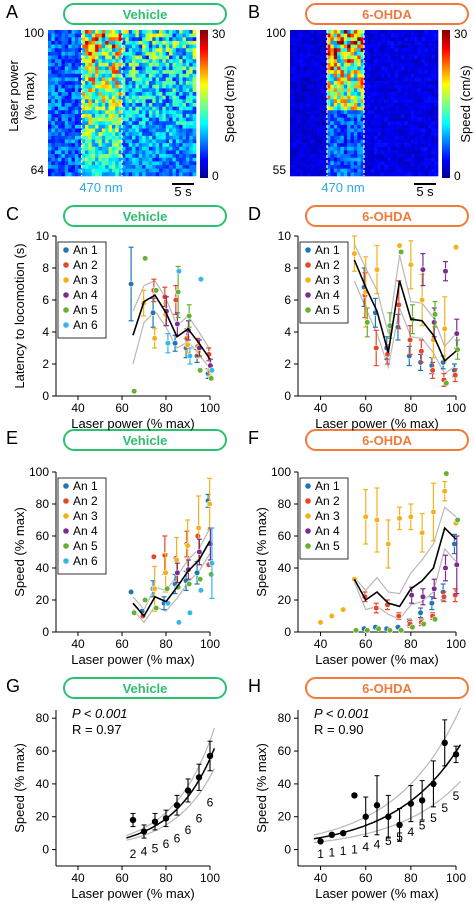  Describe the element at coordinates (387, 216) in the screenshot. I see `panel-d-pill` at that location.